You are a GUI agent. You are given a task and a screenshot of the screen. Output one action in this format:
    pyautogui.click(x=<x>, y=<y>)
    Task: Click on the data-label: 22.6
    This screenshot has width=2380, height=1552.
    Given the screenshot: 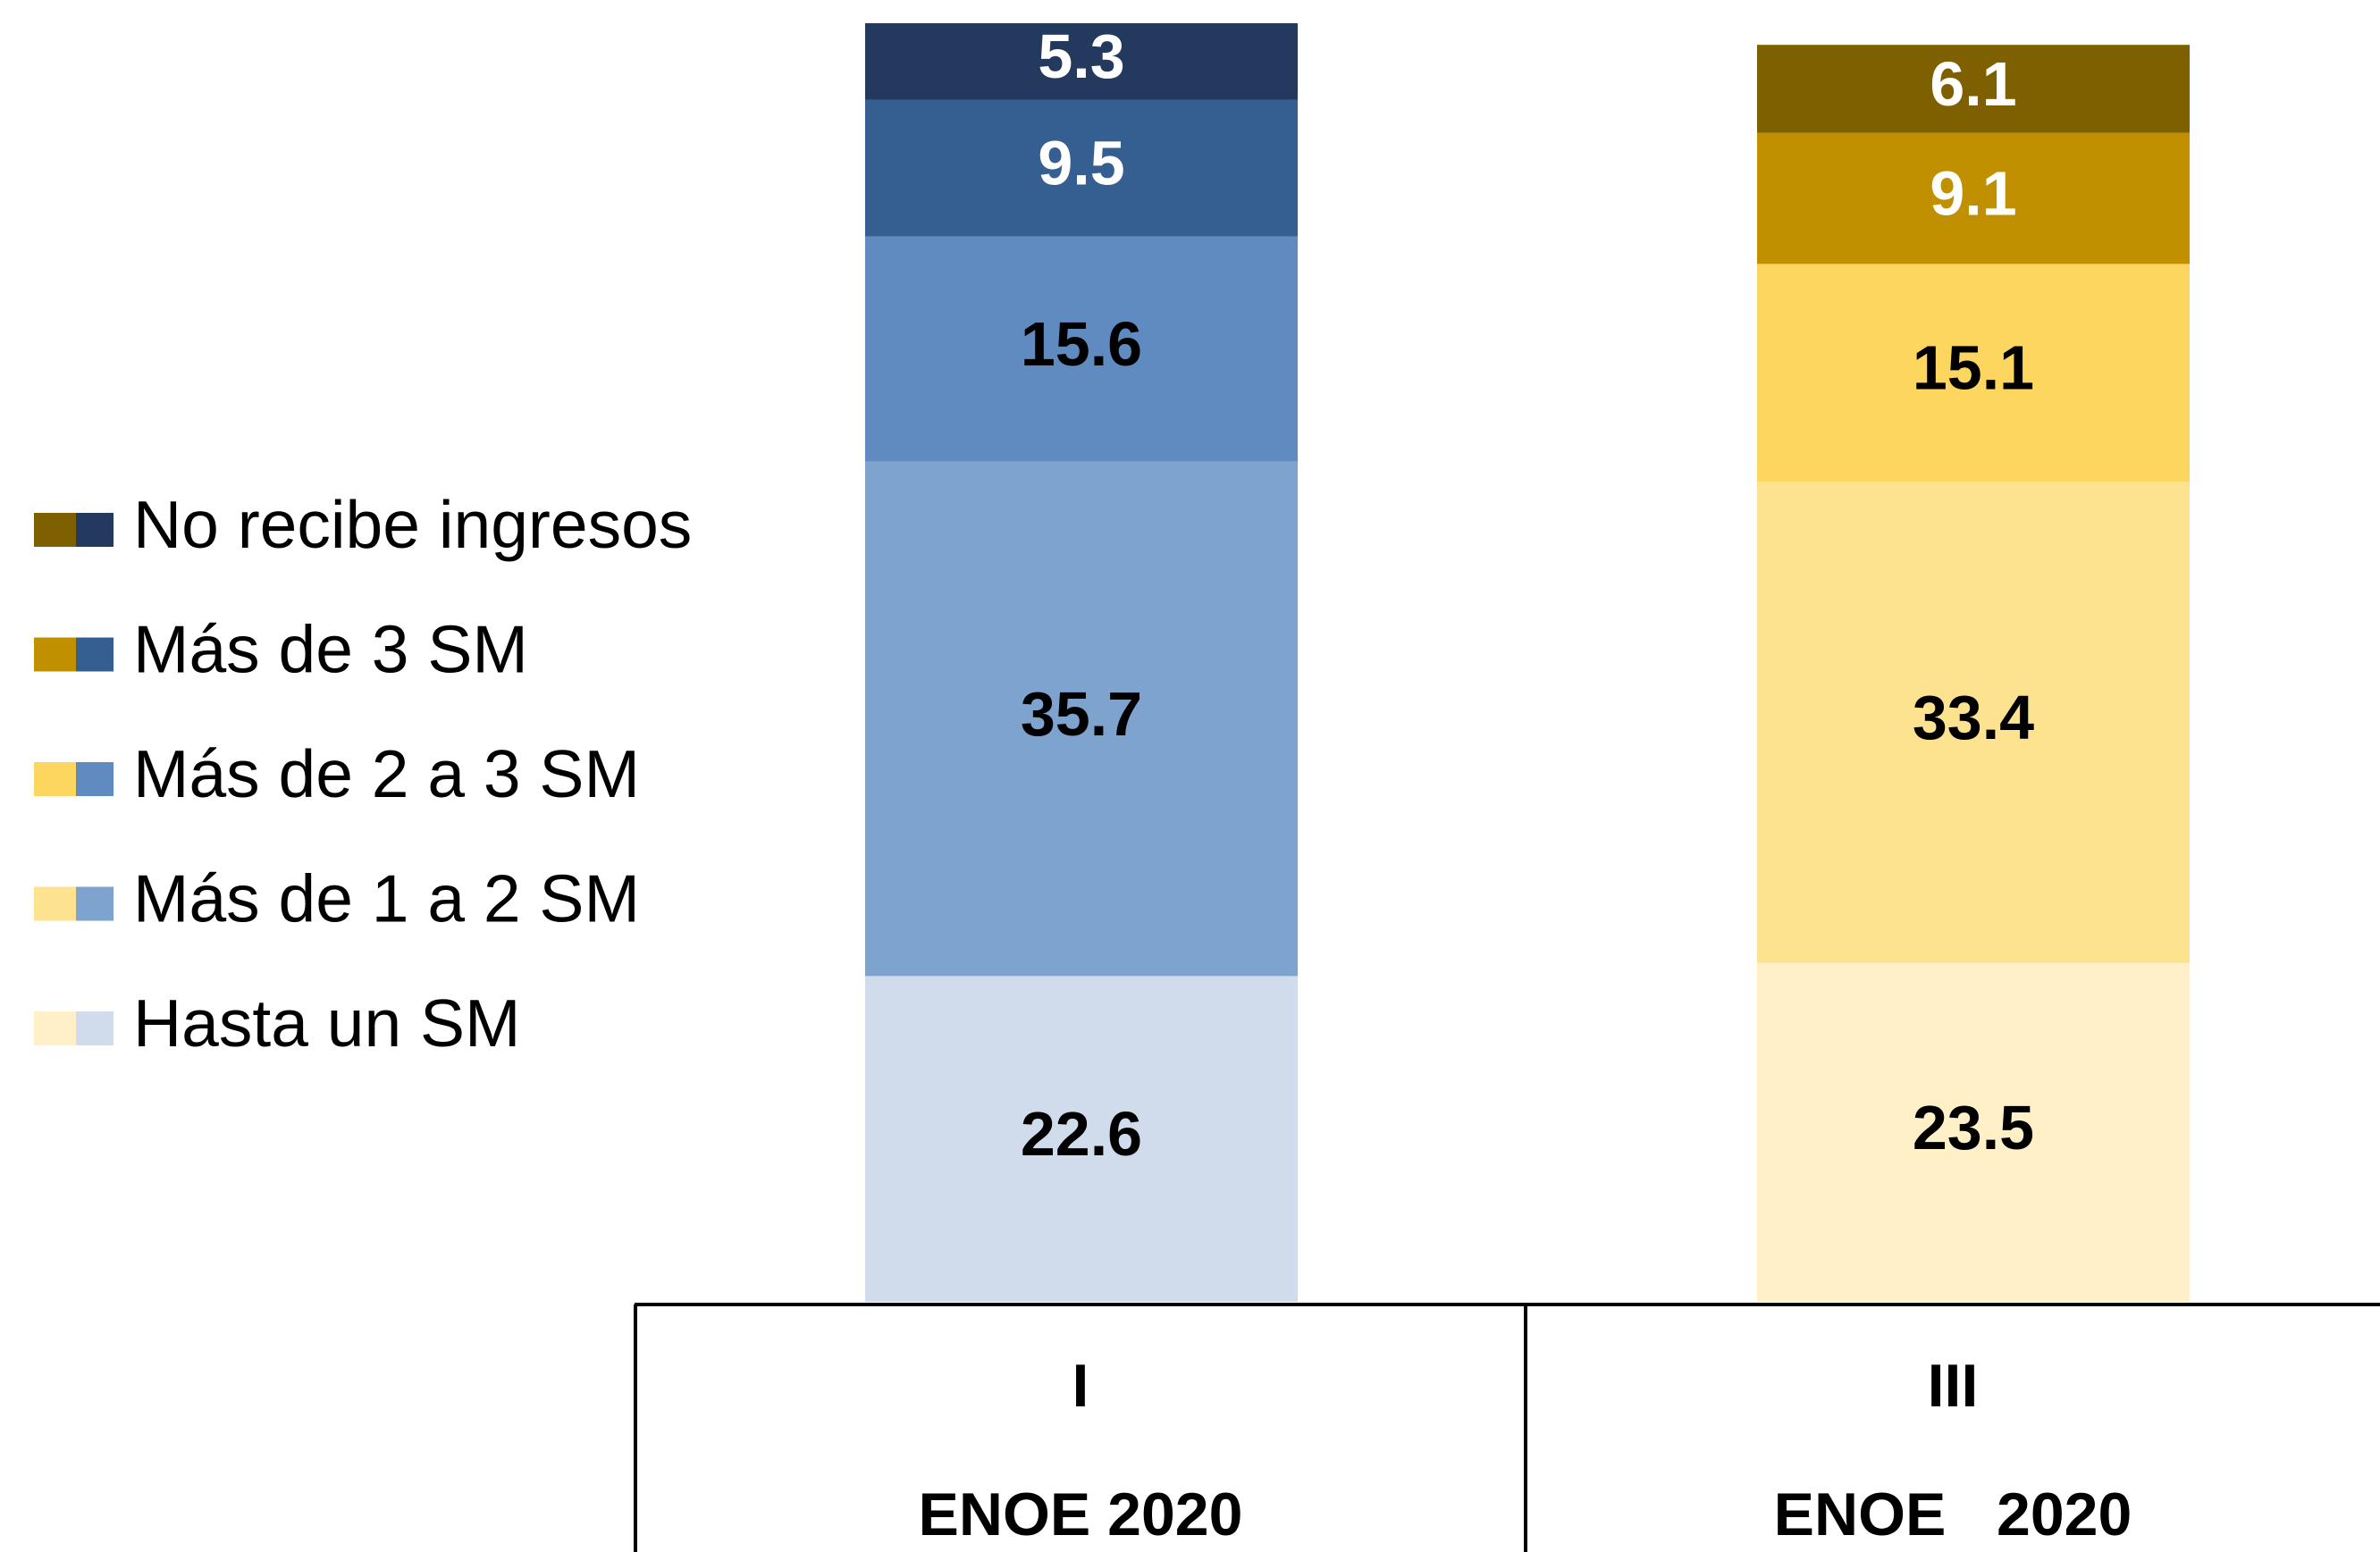 What is the action you would take?
    pyautogui.click(x=1081, y=1134)
    